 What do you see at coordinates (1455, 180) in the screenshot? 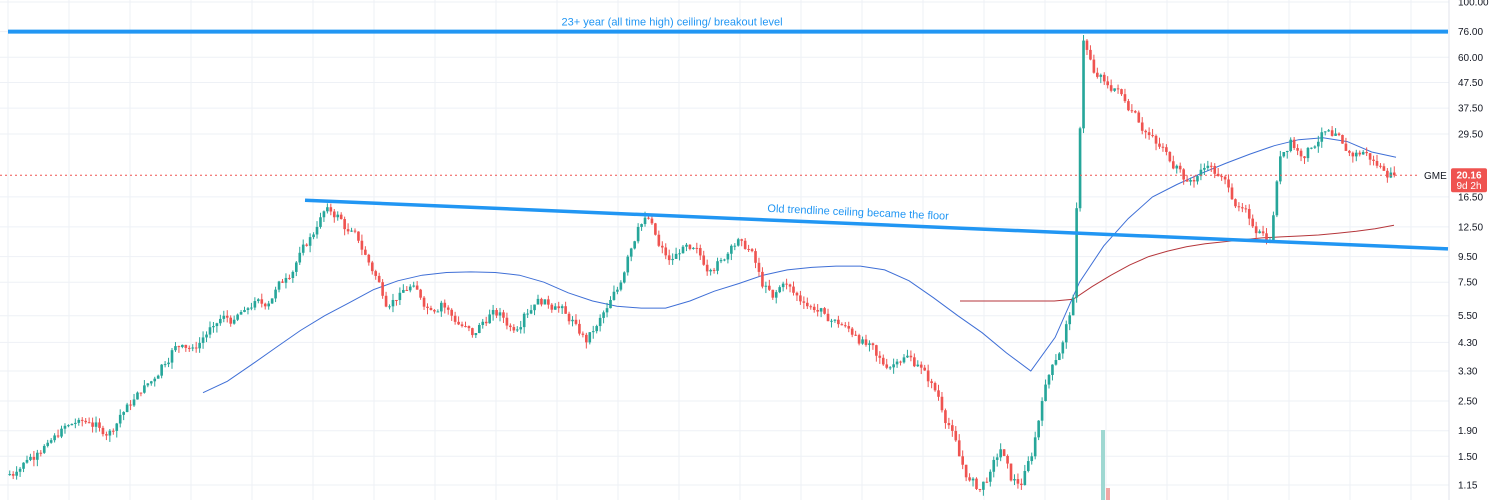
I see `price-badge: GME 20.16 9d 2h` at bounding box center [1455, 180].